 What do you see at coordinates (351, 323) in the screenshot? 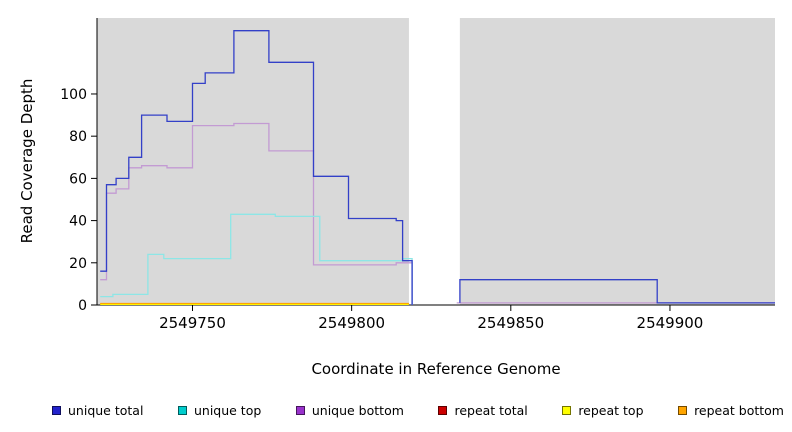
I see `x-tick-label: 2549800` at bounding box center [351, 323].